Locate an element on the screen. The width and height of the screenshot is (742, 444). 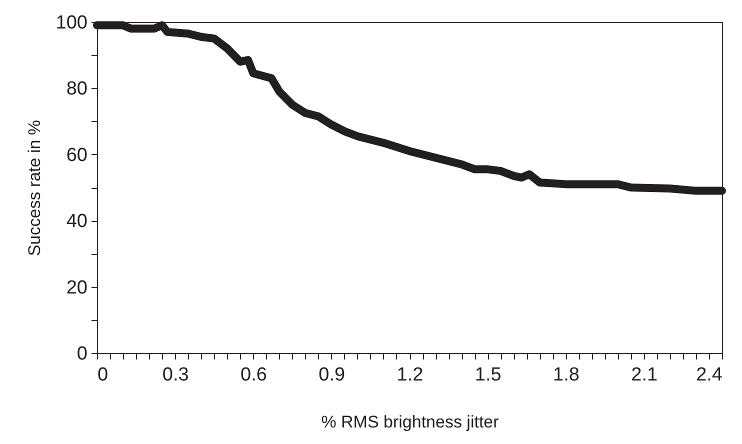
y-axis-title: Success rate in % is located at coordinates (34, 188).